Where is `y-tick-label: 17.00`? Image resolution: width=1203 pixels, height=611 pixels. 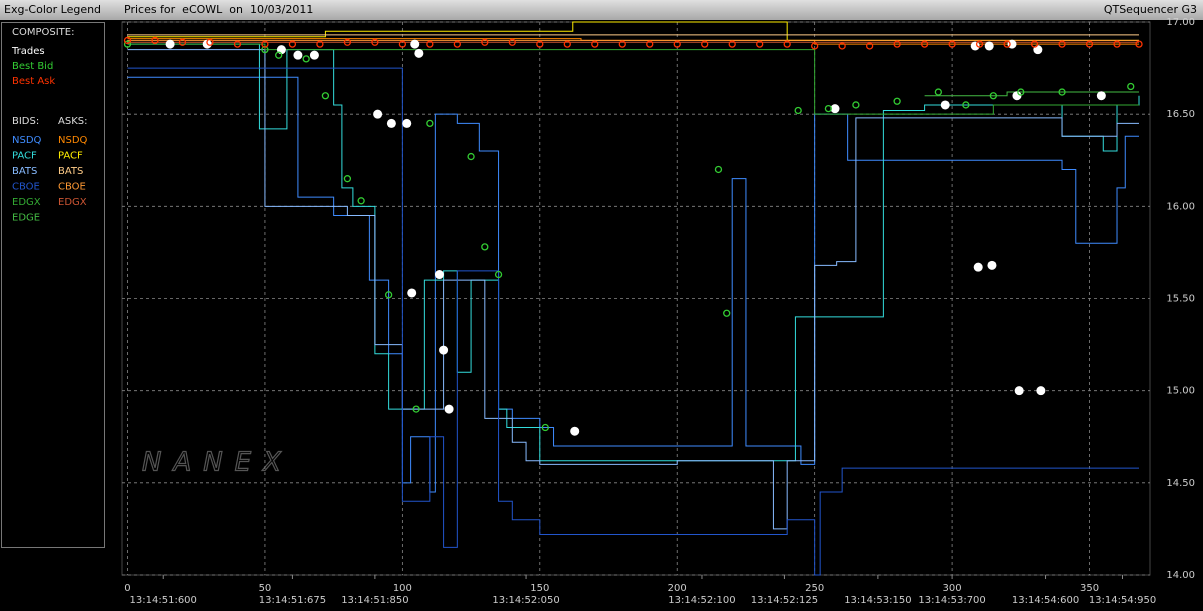 y-tick-label: 17.00 is located at coordinates (1180, 22).